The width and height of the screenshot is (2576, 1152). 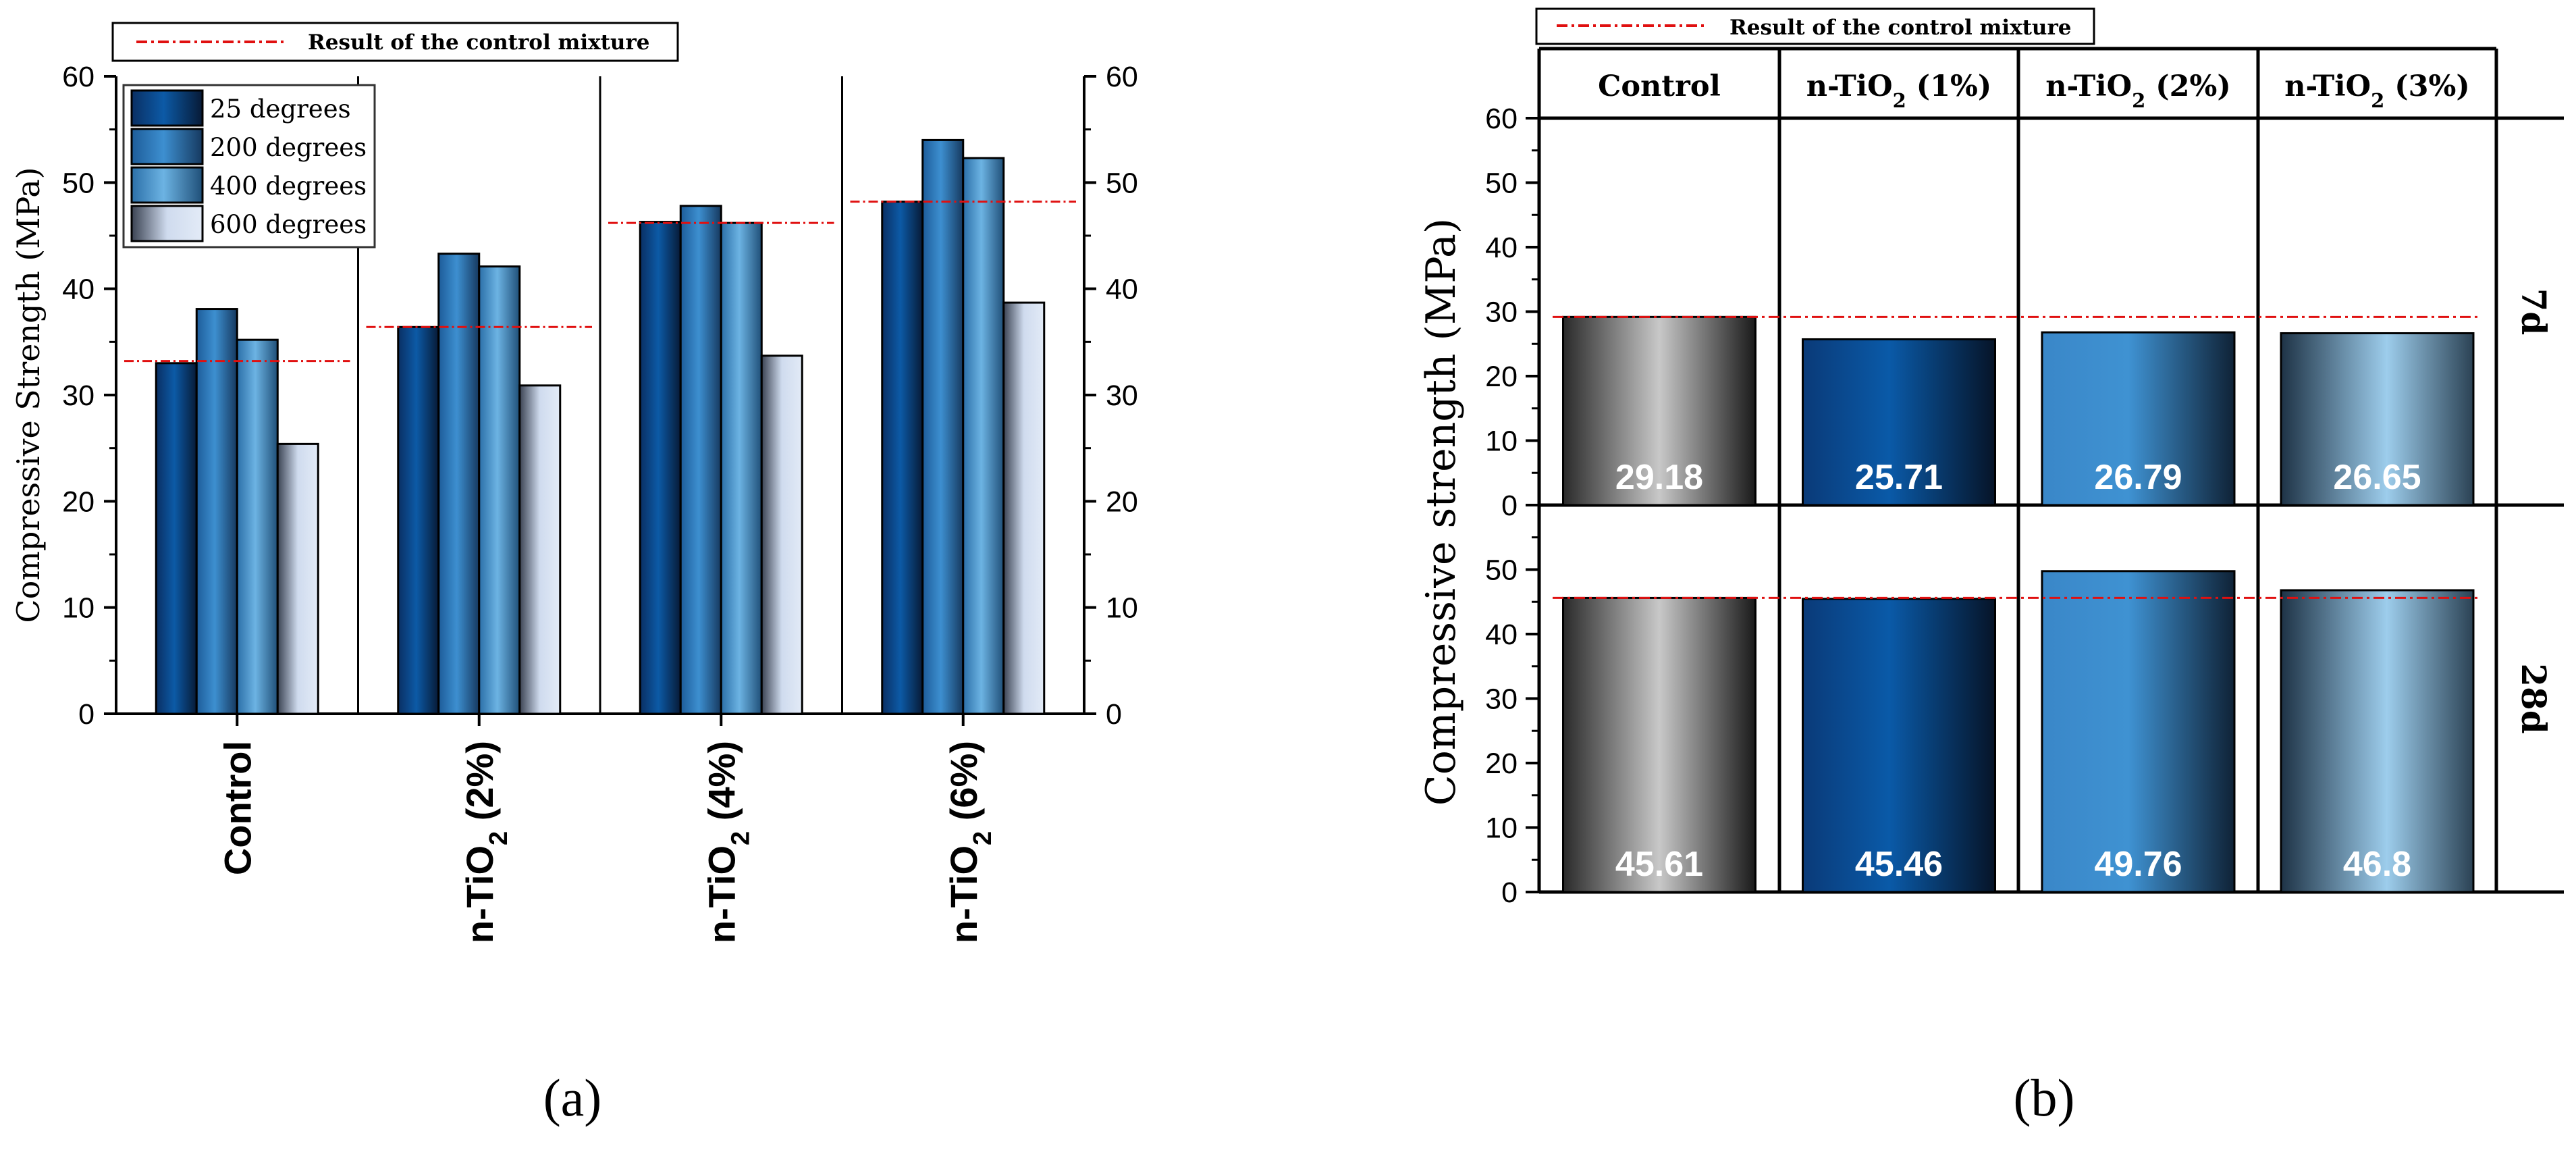 I want to click on a-ytick-label-right: 20, so click(x=1122, y=502).